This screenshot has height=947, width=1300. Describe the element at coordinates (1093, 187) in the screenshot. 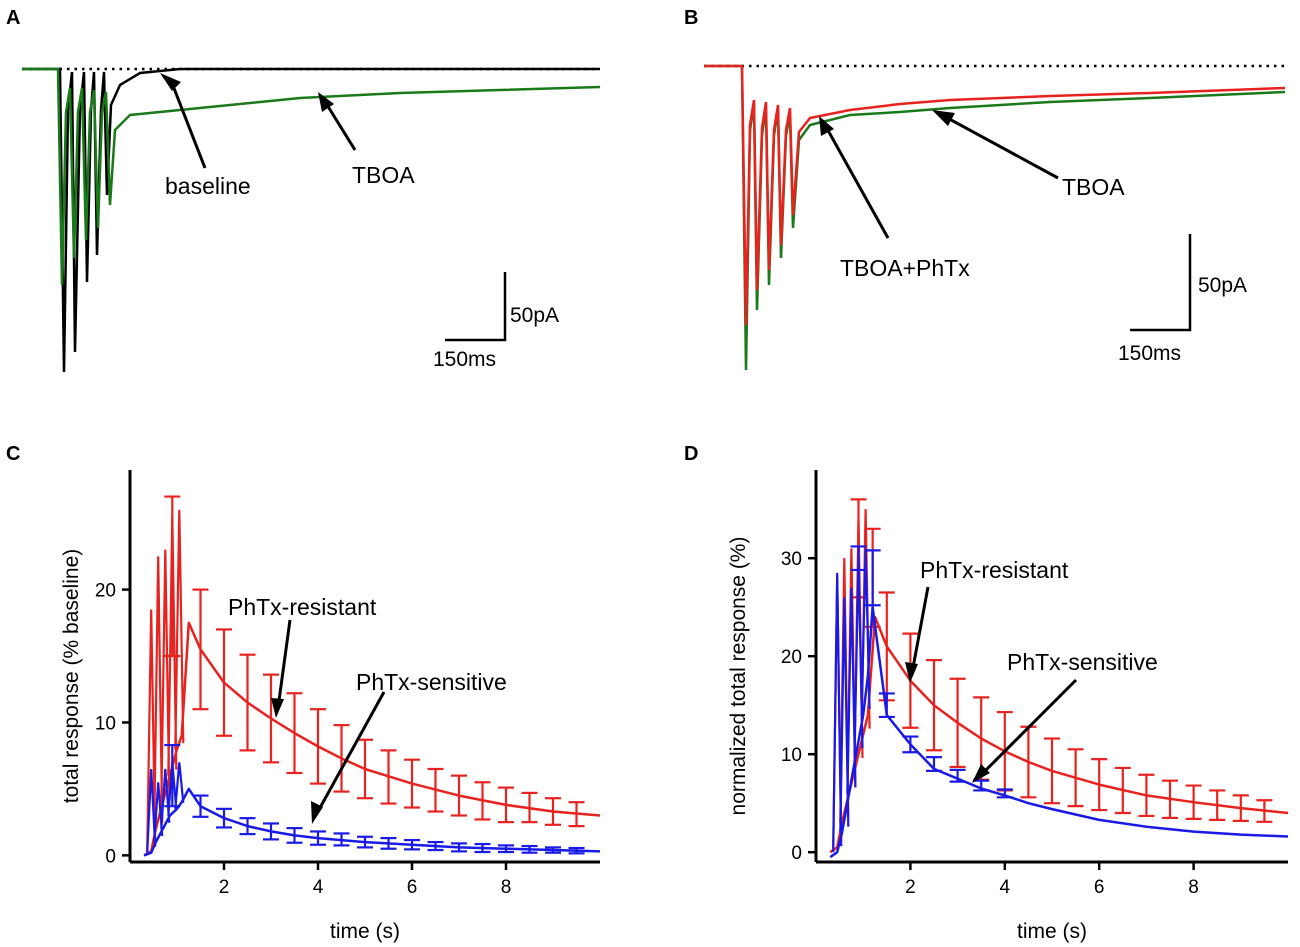

I see `annotation-tboa-b: TBOA` at that location.